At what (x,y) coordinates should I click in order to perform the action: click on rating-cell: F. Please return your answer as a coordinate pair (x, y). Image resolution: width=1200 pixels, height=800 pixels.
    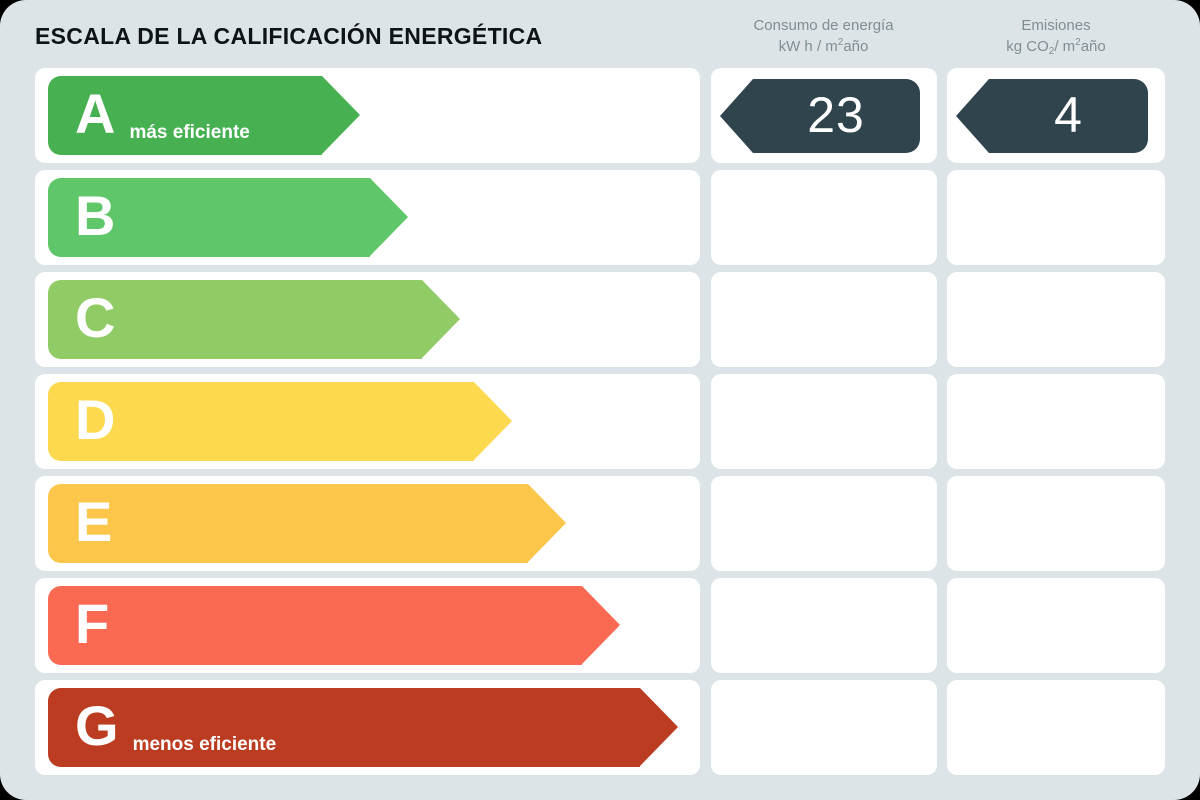
    Looking at the image, I should click on (367, 625).